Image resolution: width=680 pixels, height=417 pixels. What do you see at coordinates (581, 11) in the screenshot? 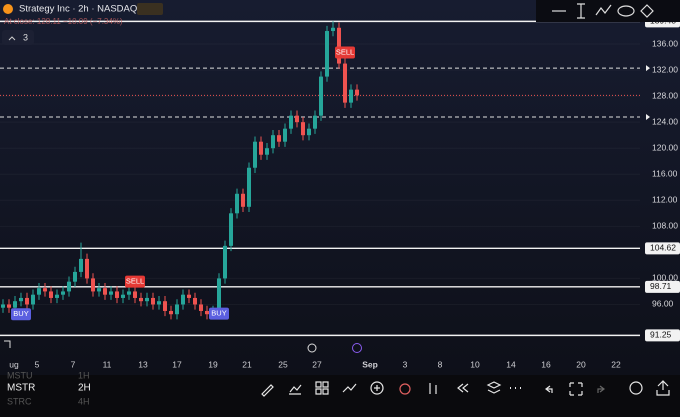
I see `vline-tool` at bounding box center [581, 11].